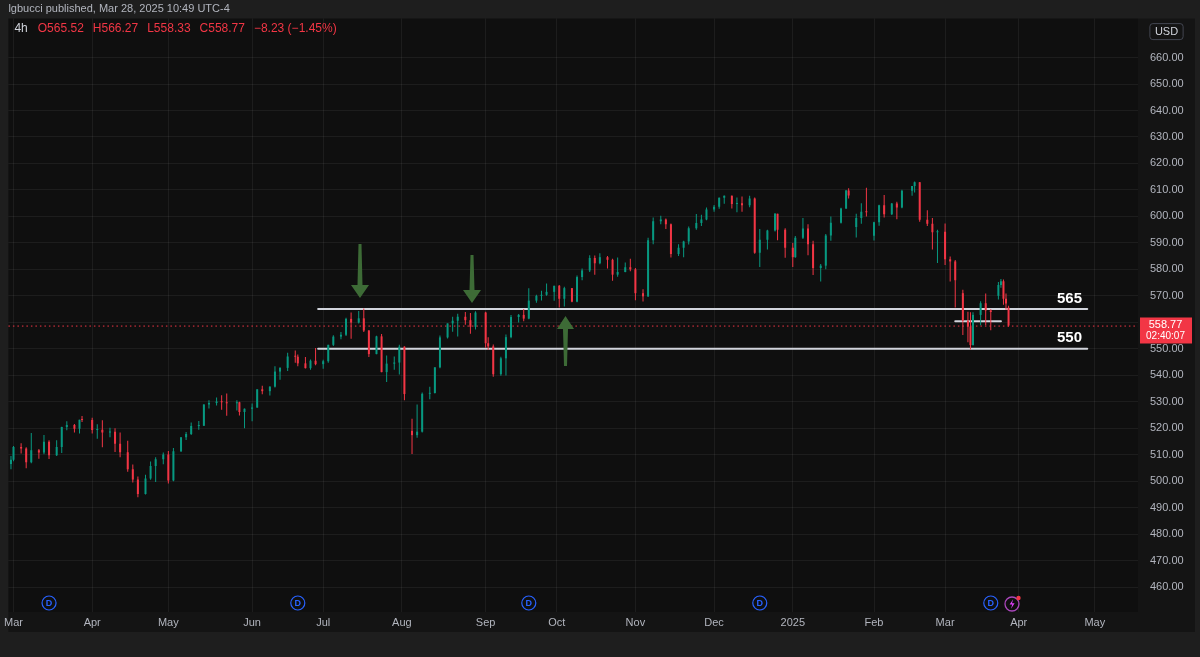 Image resolution: width=1200 pixels, height=657 pixels. Describe the element at coordinates (1167, 559) in the screenshot. I see `y-tick-label: 470.00` at that location.